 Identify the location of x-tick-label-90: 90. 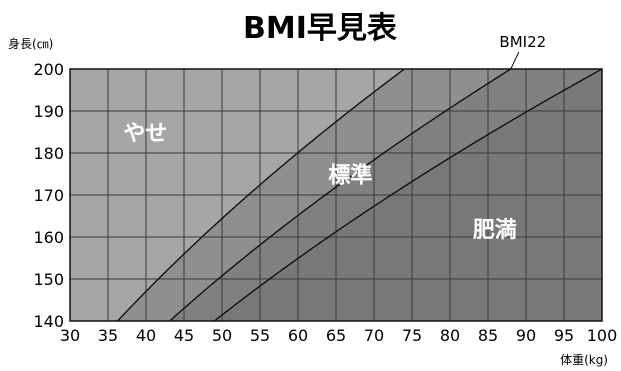
(526, 335).